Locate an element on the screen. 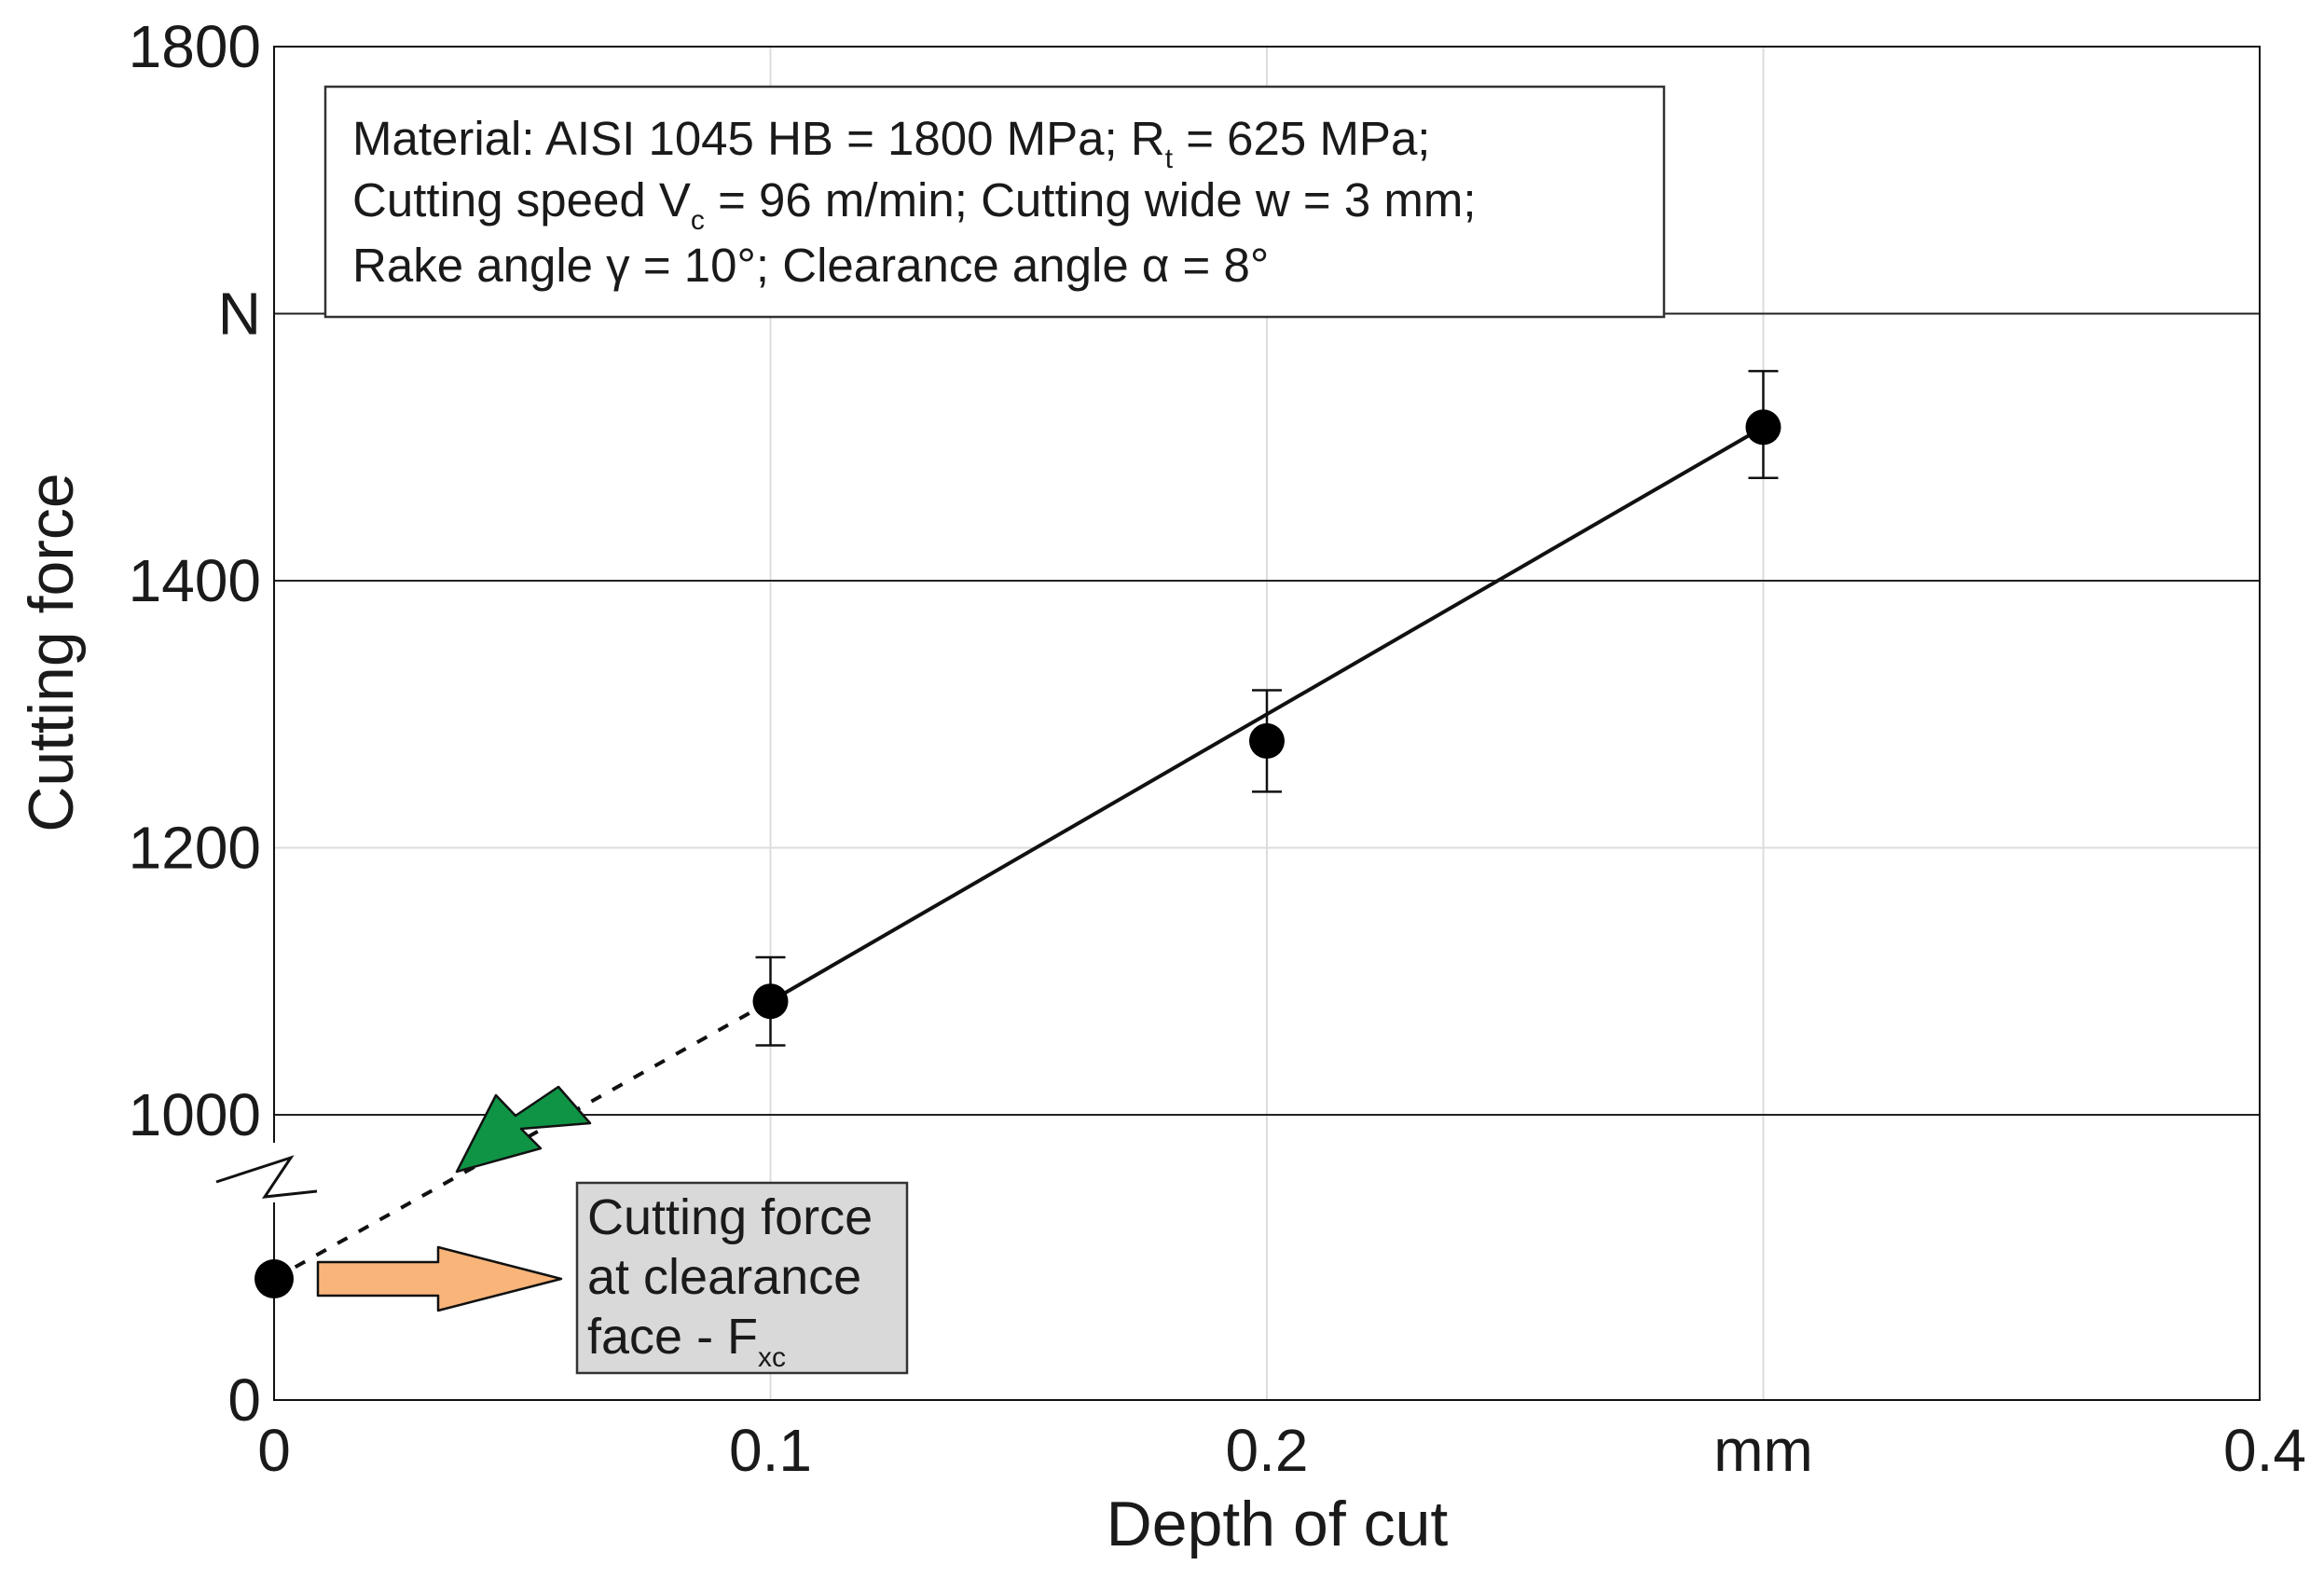  data-point-clearance-force is located at coordinates (274, 1278).